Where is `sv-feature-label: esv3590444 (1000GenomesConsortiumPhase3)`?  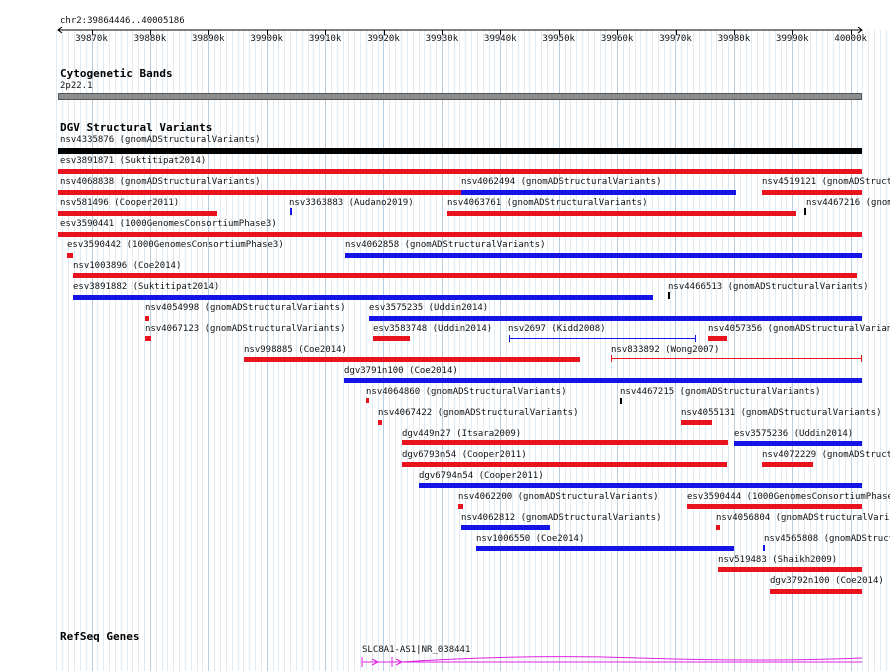
sv-feature-label: esv3590444 (1000GenomesConsortiumPhase3) is located at coordinates (788, 497).